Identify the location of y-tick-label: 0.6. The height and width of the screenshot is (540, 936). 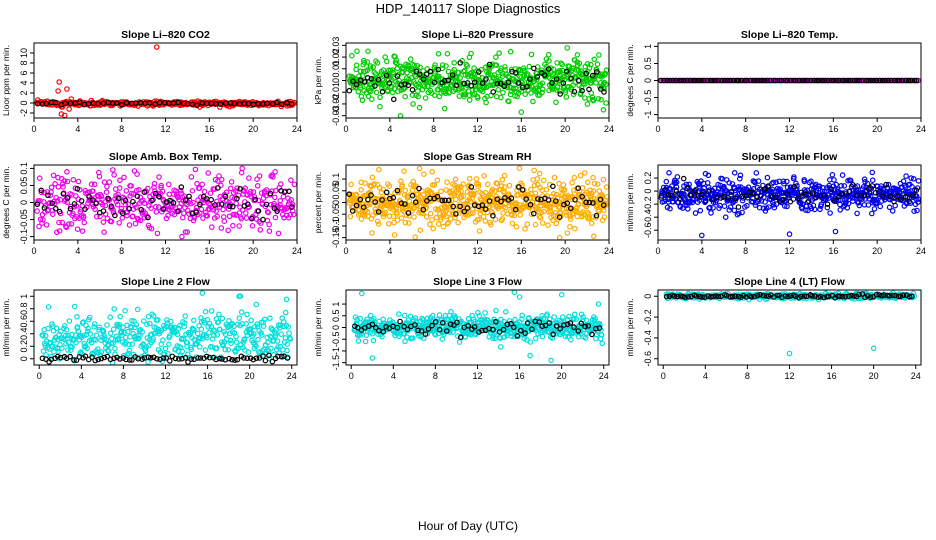
(24, 321).